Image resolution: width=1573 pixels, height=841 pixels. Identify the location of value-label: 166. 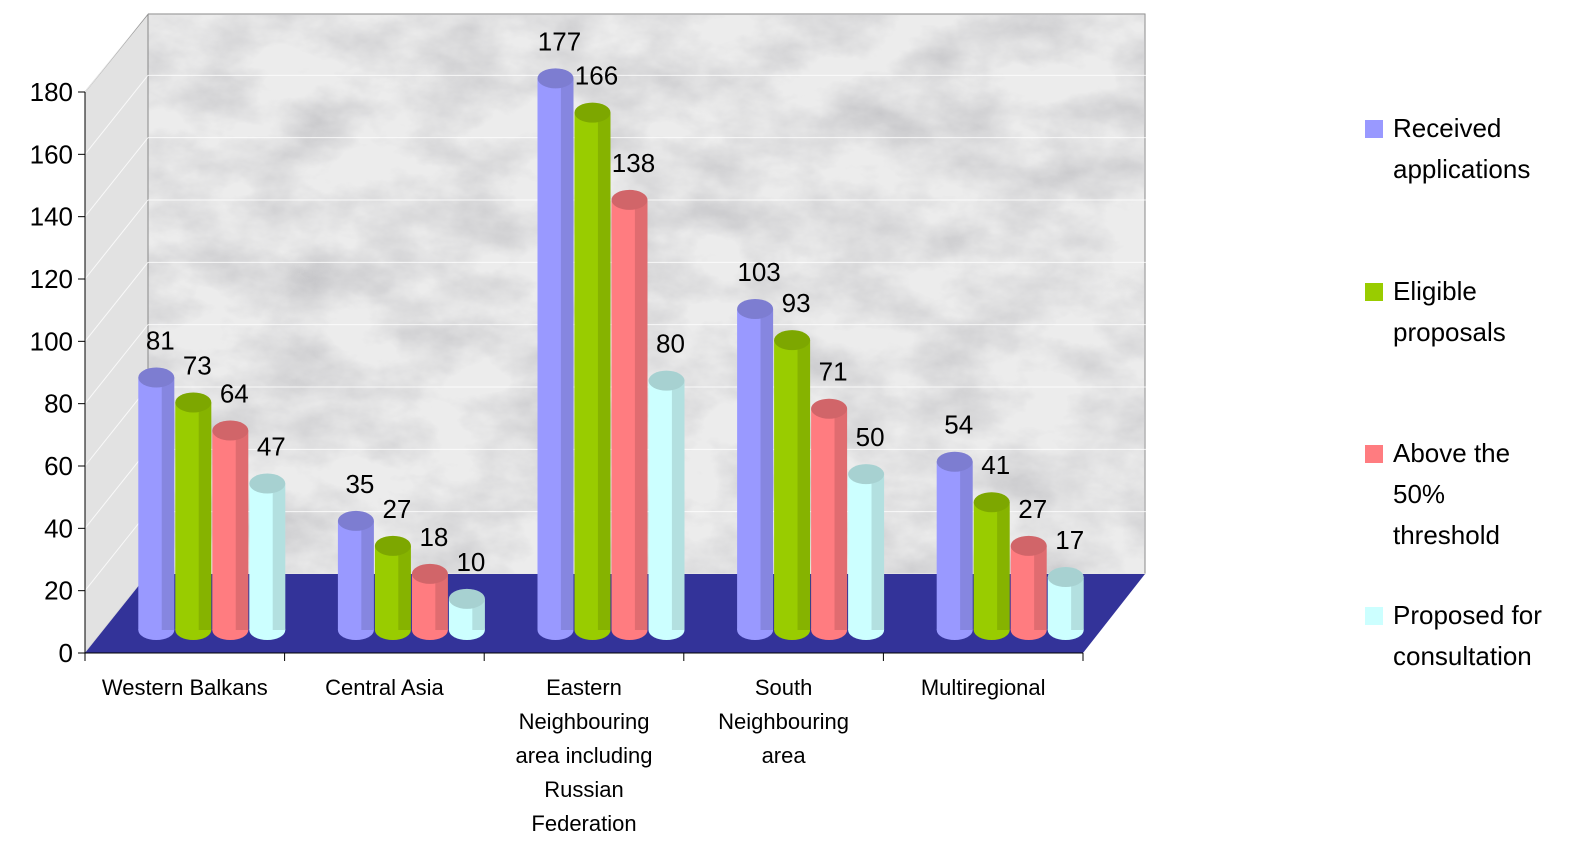
(596, 76).